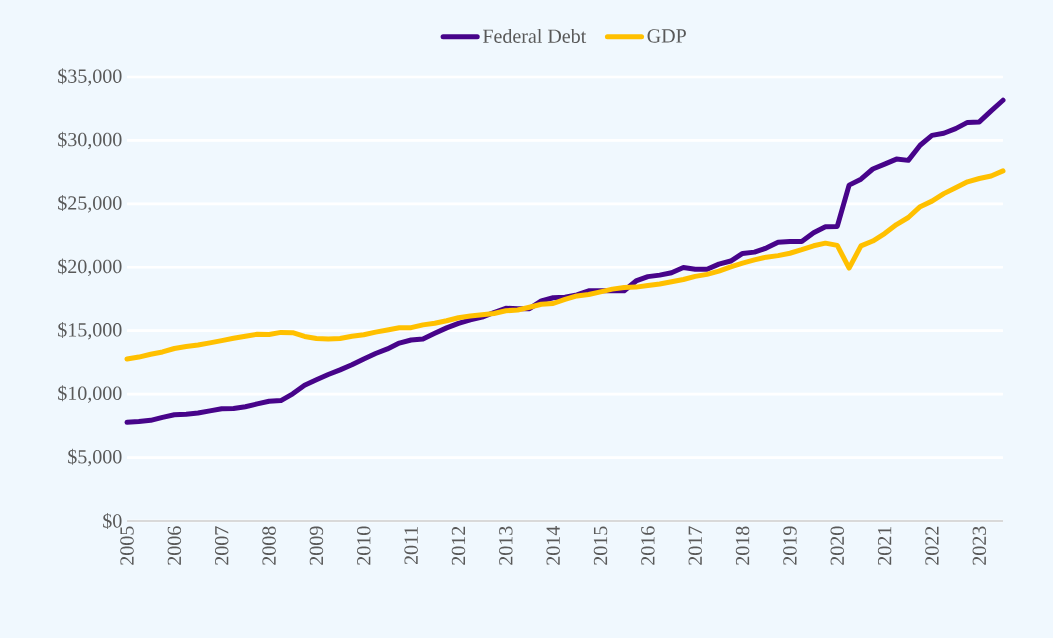 This screenshot has height=638, width=1053. What do you see at coordinates (90, 330) in the screenshot?
I see `y-tick-label: $15,000` at bounding box center [90, 330].